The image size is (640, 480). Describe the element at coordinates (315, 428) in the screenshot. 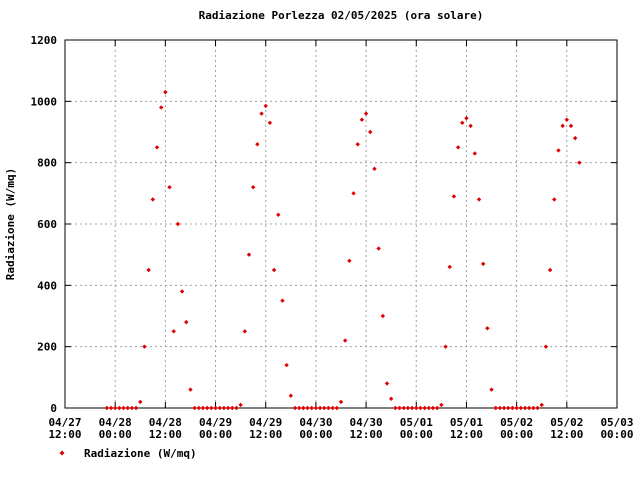

I see `x-tick-label: 04/30 00:00` at that location.